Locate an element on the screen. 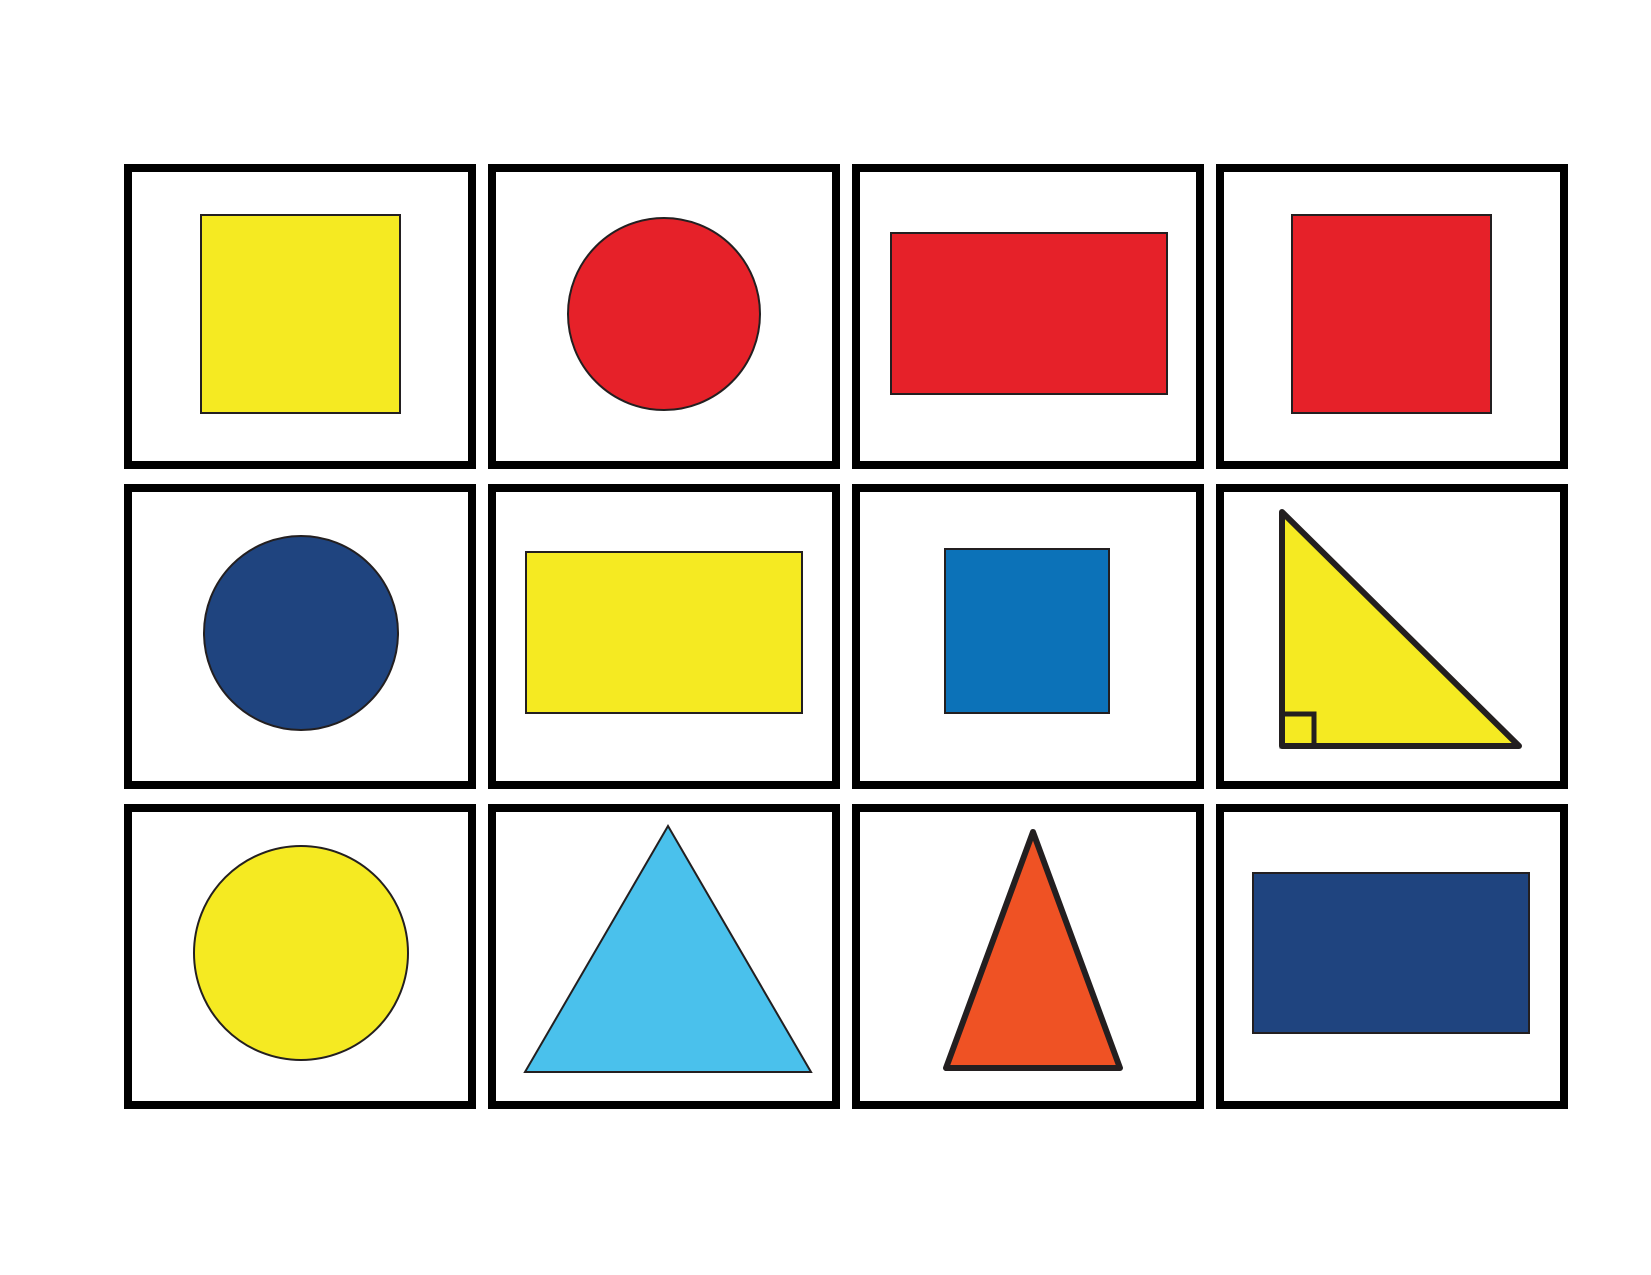 The height and width of the screenshot is (1275, 1651). light-blue-triangle-shape is located at coordinates (668, 948).